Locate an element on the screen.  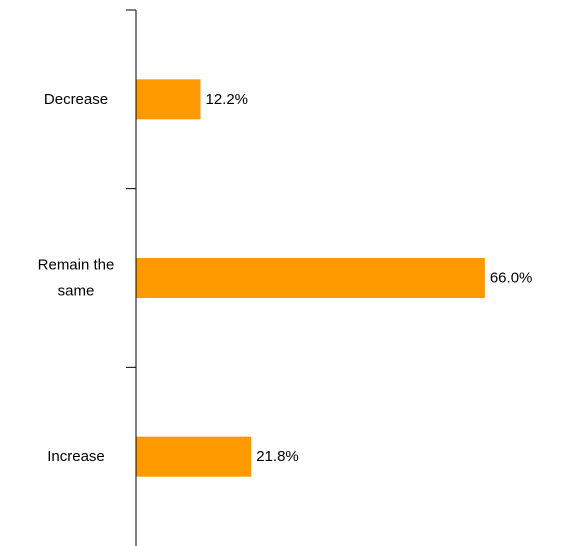
value-label: 21.8% is located at coordinates (277, 456).